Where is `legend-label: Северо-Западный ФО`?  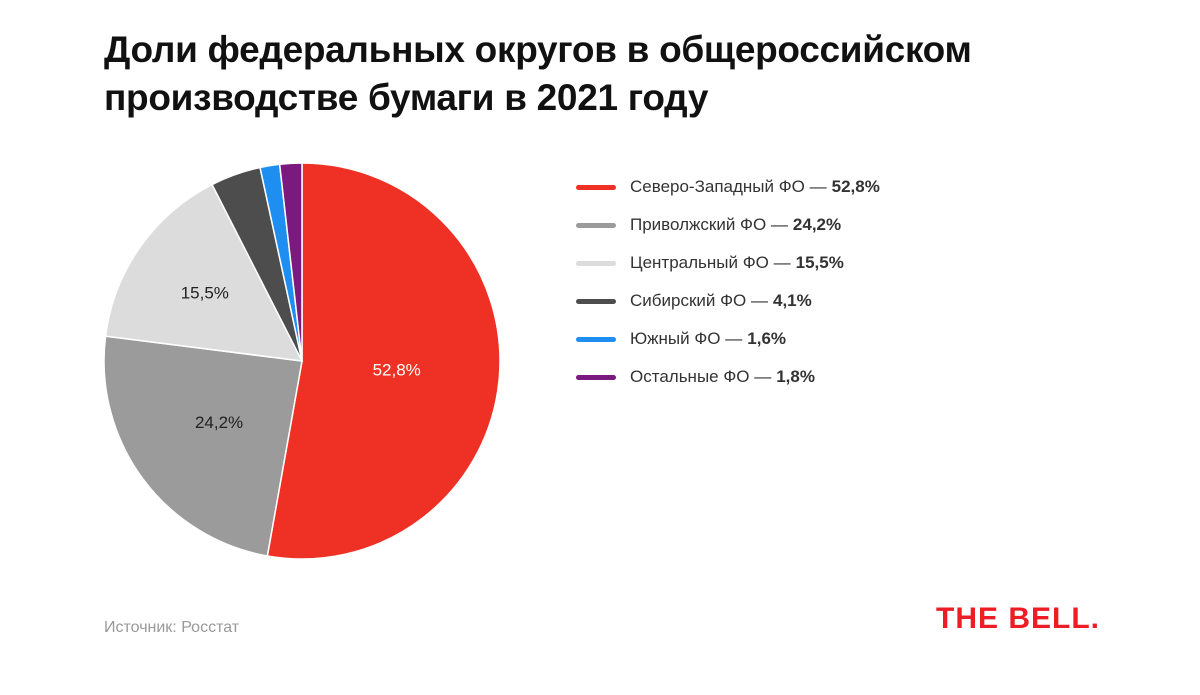
legend-label: Северо-Западный ФО is located at coordinates (717, 186).